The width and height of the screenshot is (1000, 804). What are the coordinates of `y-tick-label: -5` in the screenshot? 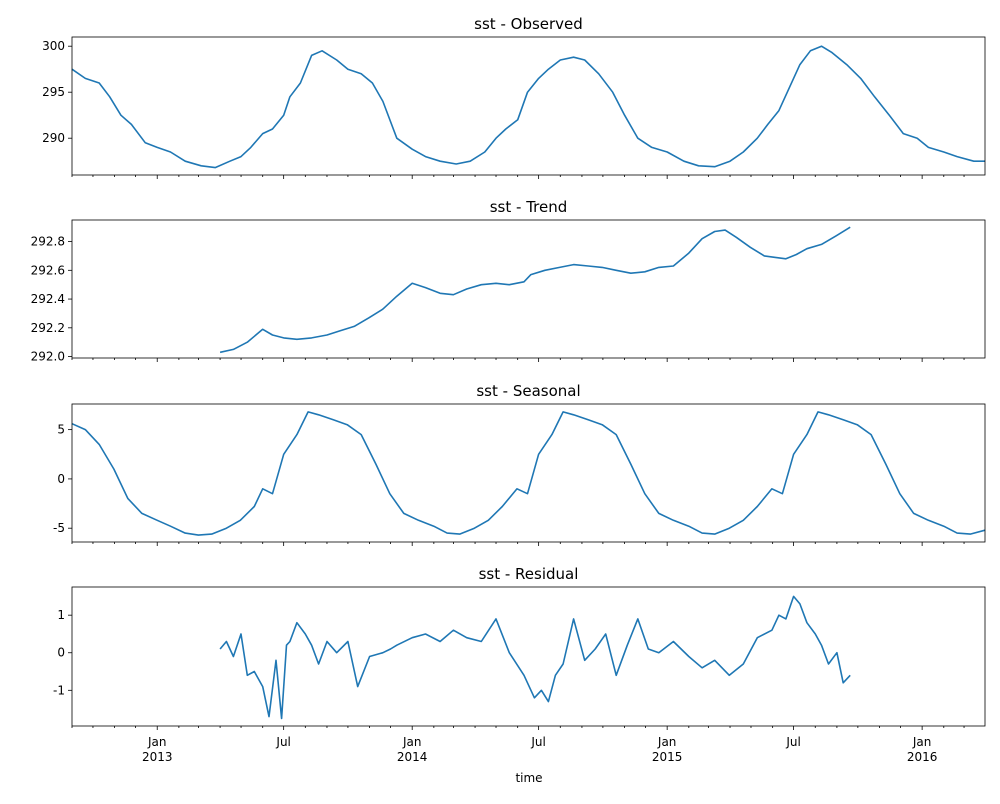 It's located at (59, 528).